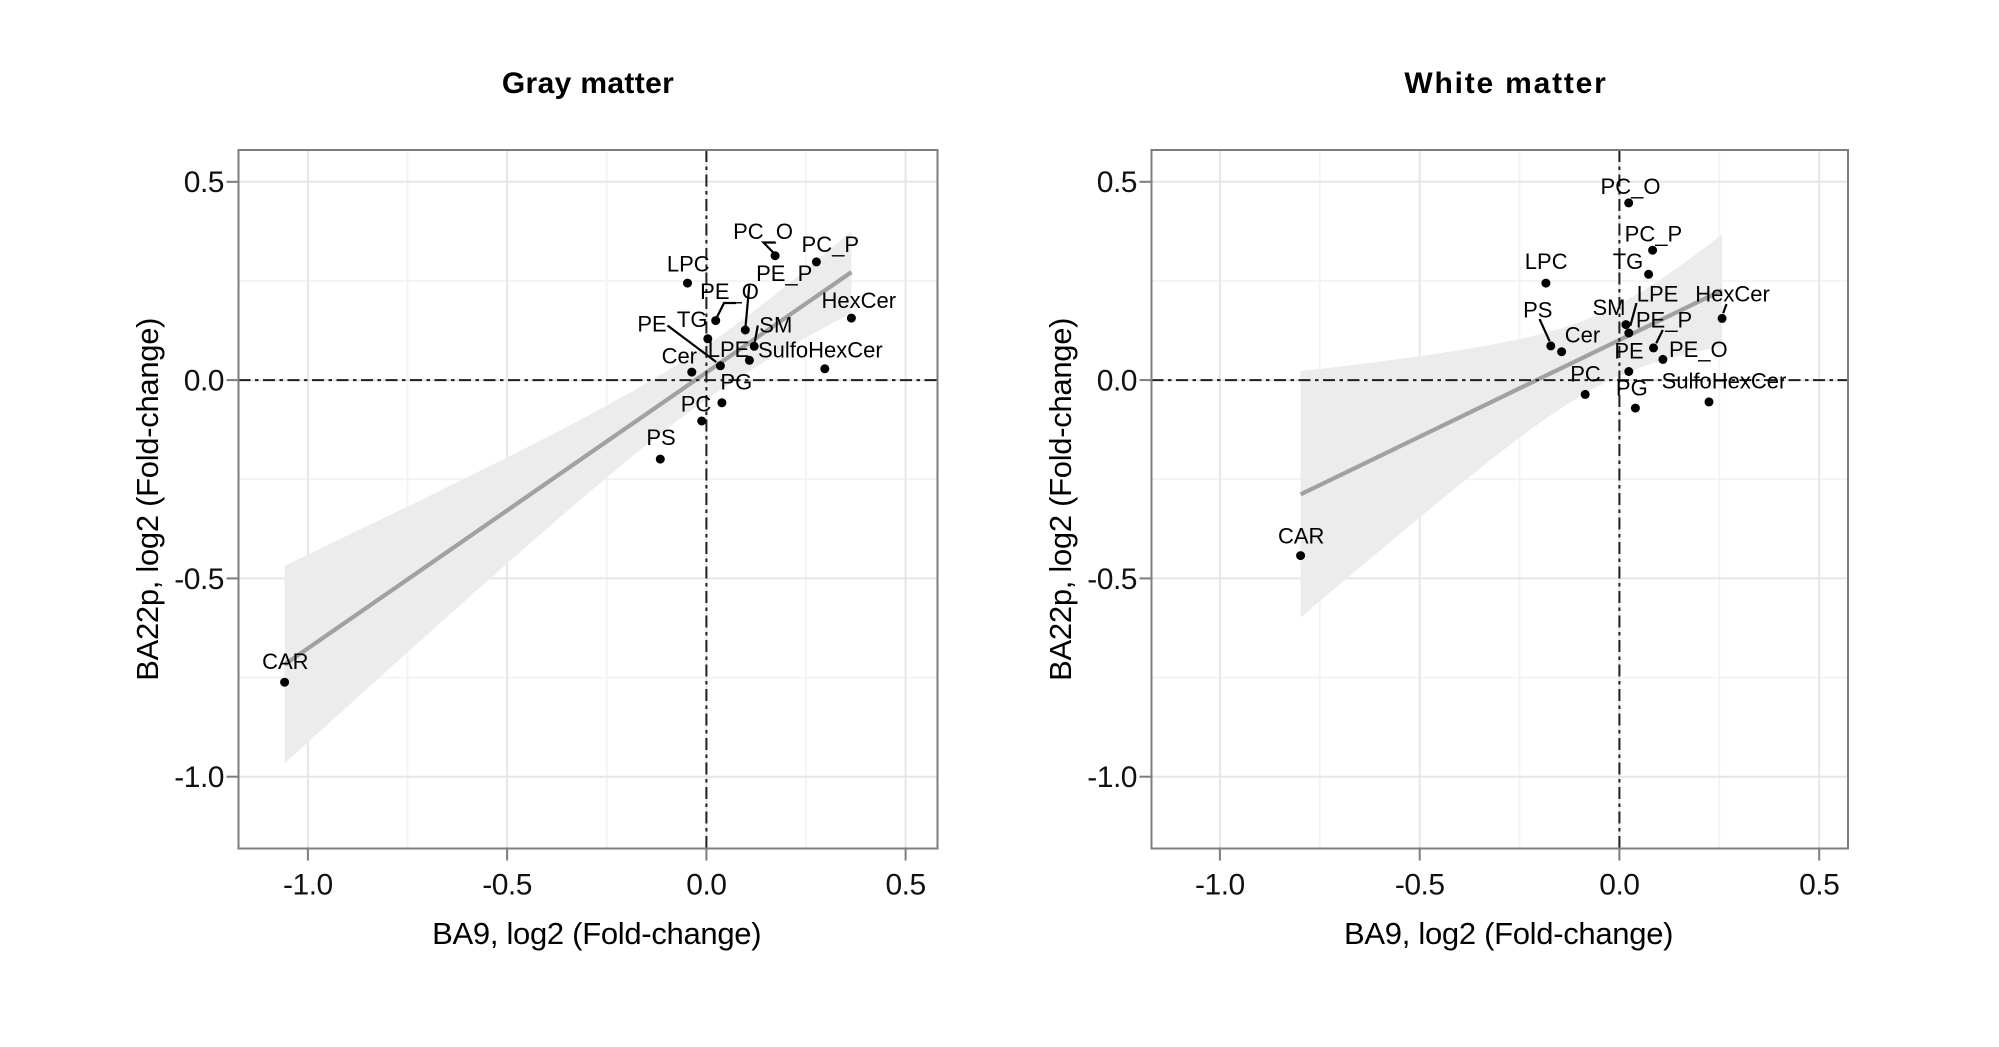 The width and height of the screenshot is (1999, 1047). Describe the element at coordinates (1505, 83) in the screenshot. I see `svg-text: White matter` at that location.